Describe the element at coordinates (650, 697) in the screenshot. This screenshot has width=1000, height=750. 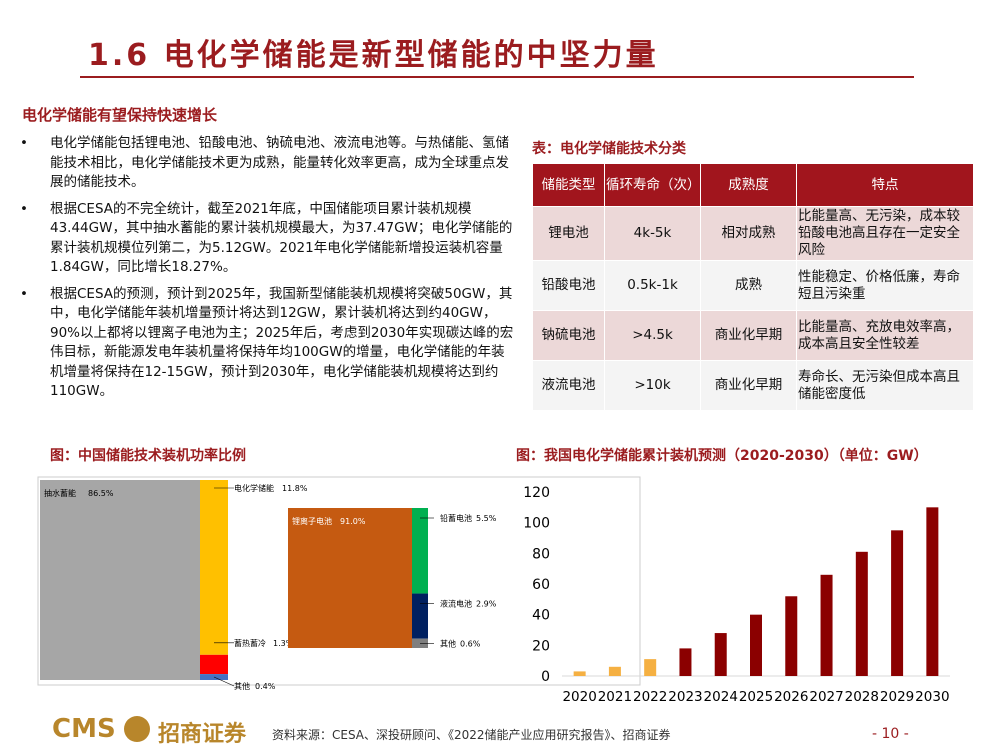
I see `x-tick-label: 2022` at that location.